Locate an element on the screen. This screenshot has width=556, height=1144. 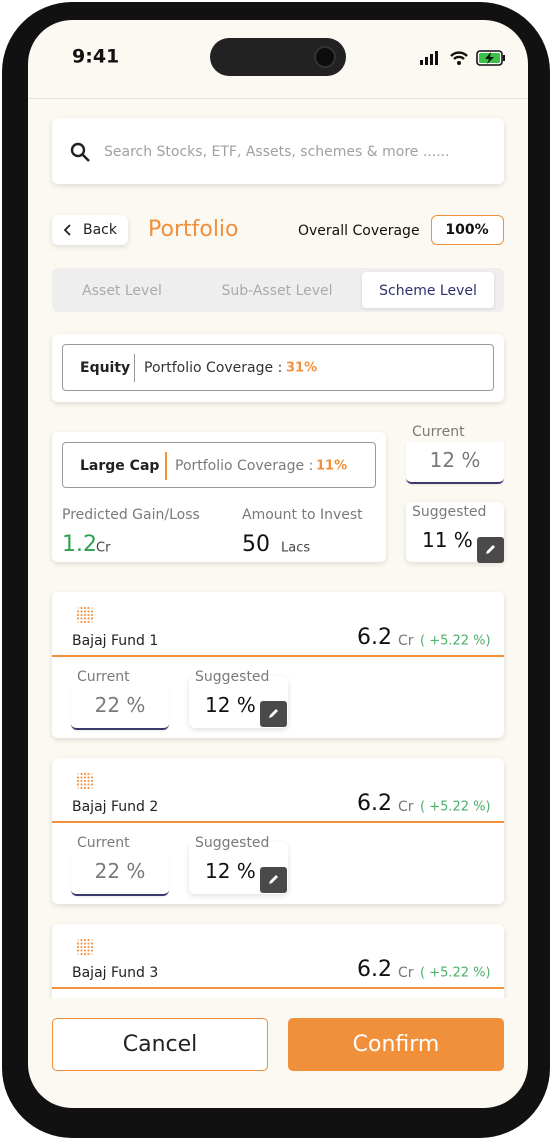
gain-label: Predicted Gain/Loss is located at coordinates (131, 515).